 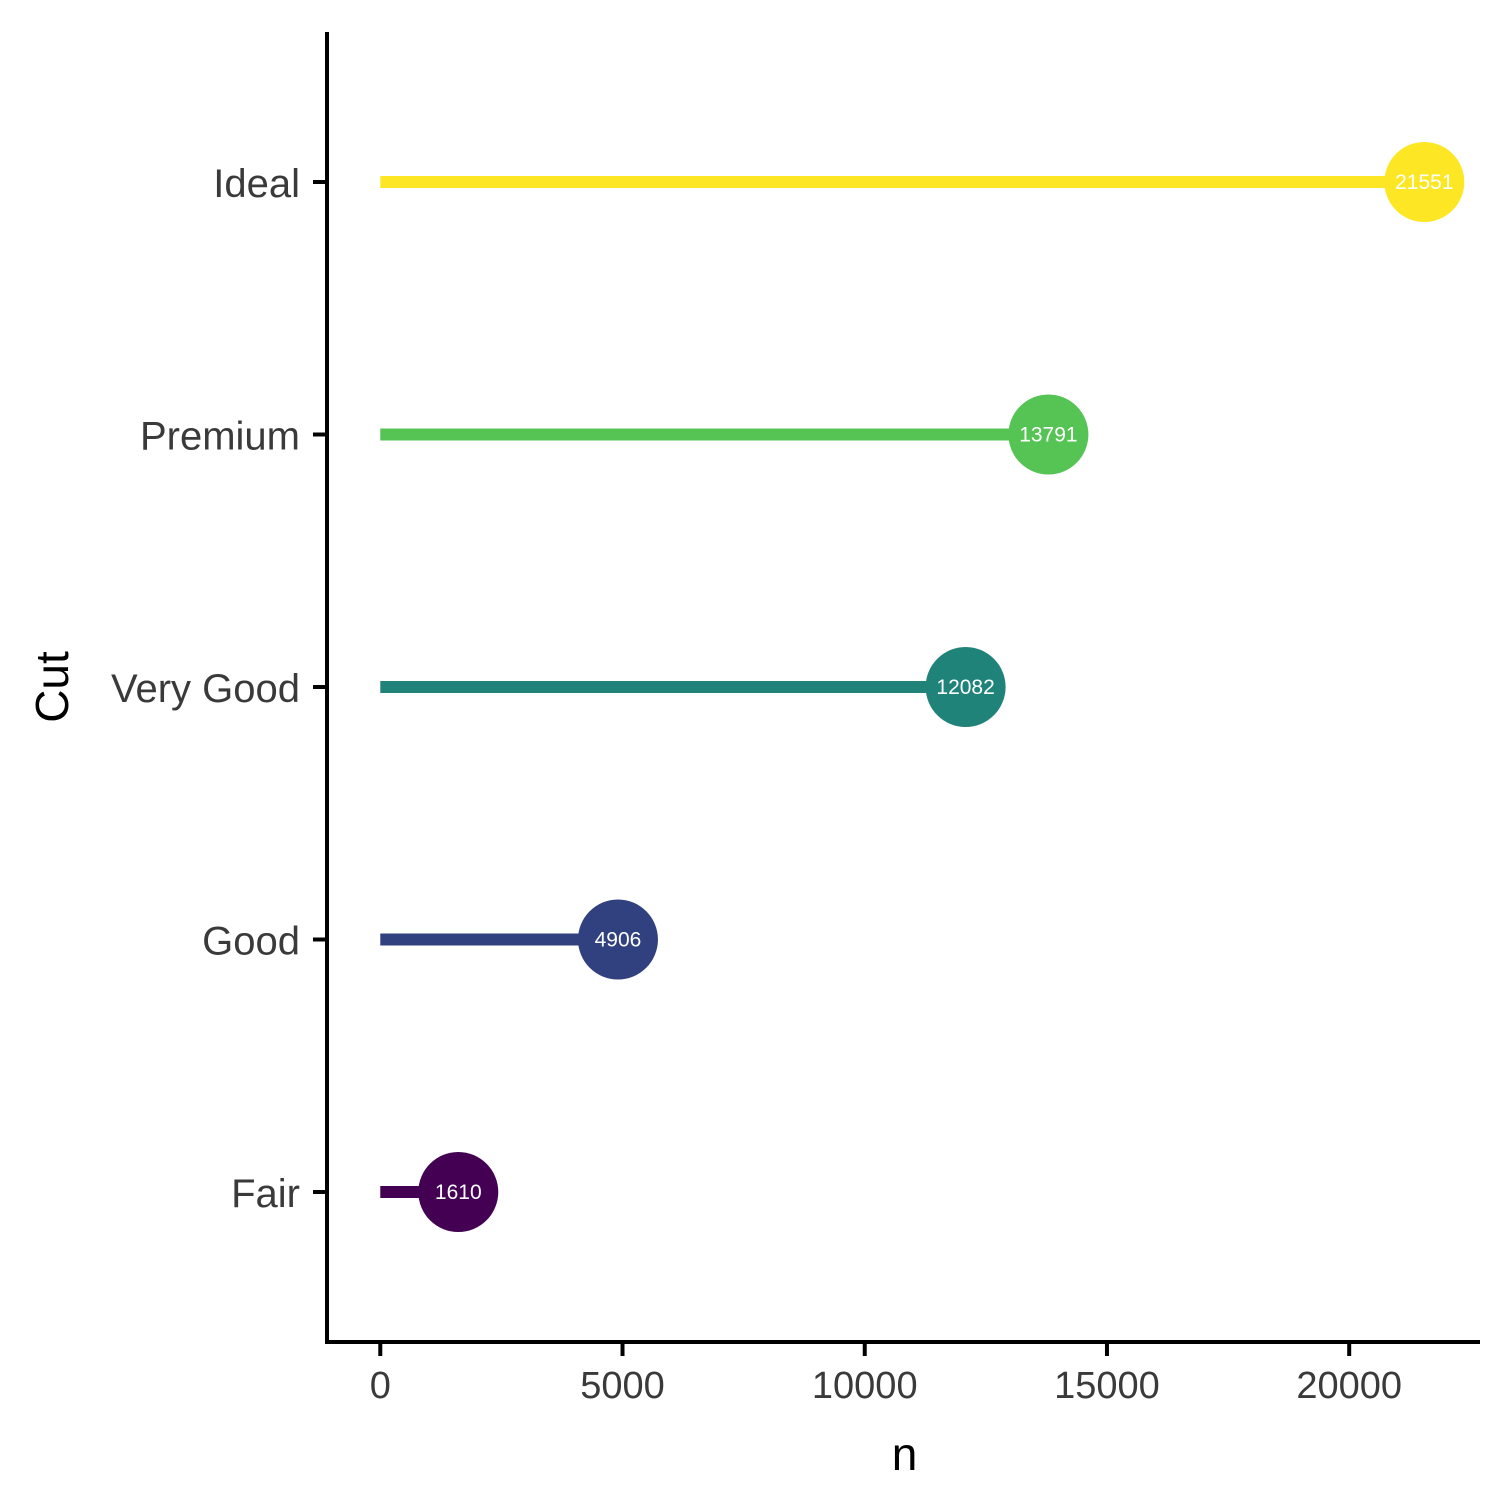 What do you see at coordinates (251, 942) in the screenshot?
I see `y-tick-label-1: Good` at bounding box center [251, 942].